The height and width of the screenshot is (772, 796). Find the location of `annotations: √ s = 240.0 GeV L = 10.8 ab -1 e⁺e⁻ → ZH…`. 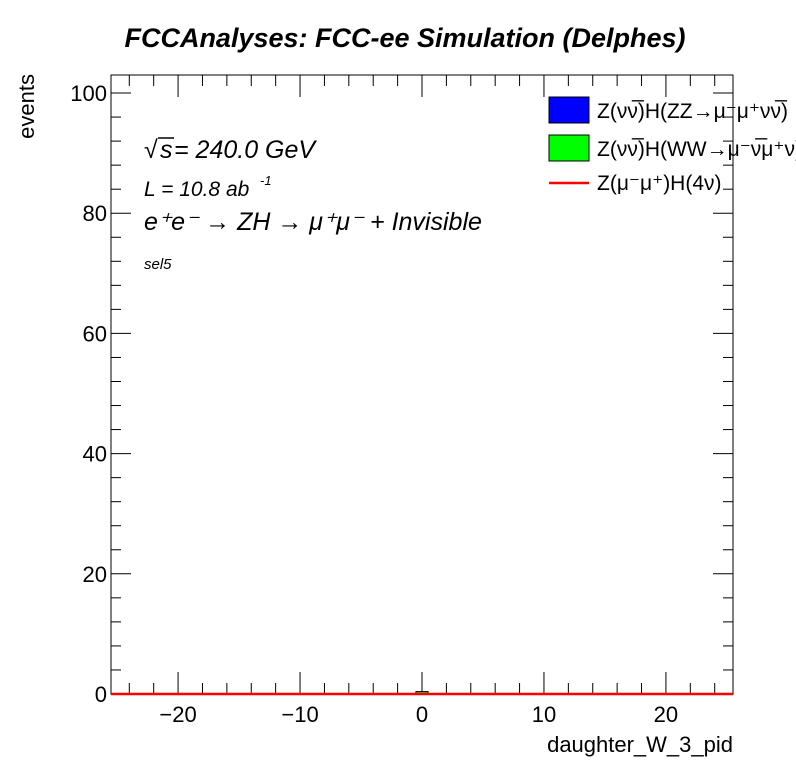

annotations: √ s = 240.0 GeV L = 10.8 ab -1 e⁺e⁻ → ZH… is located at coordinates (313, 204).